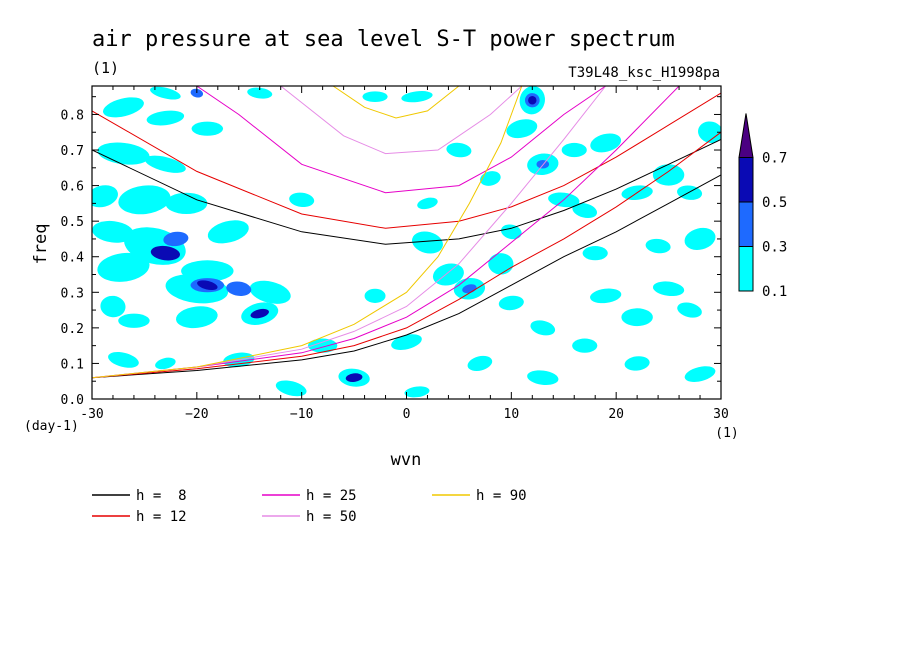 The image size is (904, 654). Describe the element at coordinates (331, 517) in the screenshot. I see `legend-label: h = 50` at that location.